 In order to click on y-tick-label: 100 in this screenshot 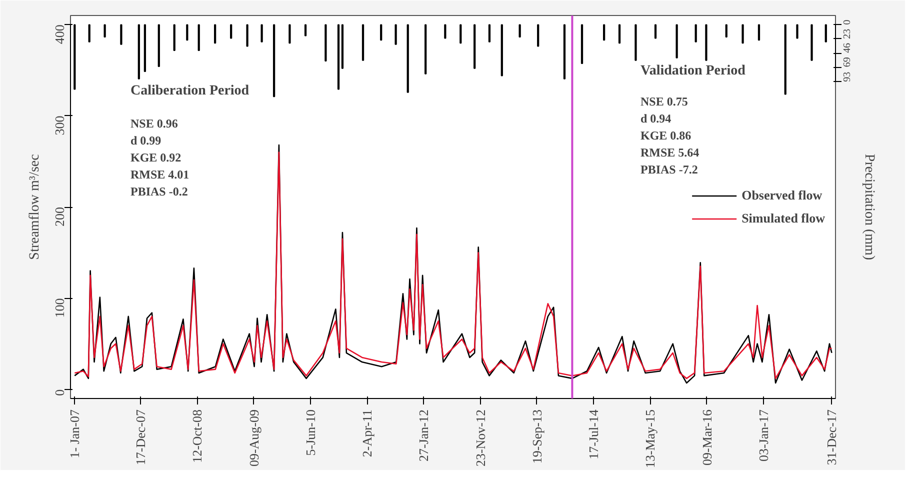, I will do `click(59, 308)`.